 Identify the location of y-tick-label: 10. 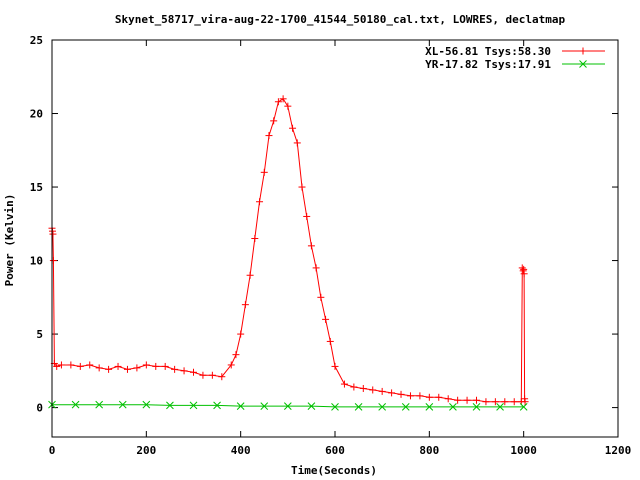
(36, 261).